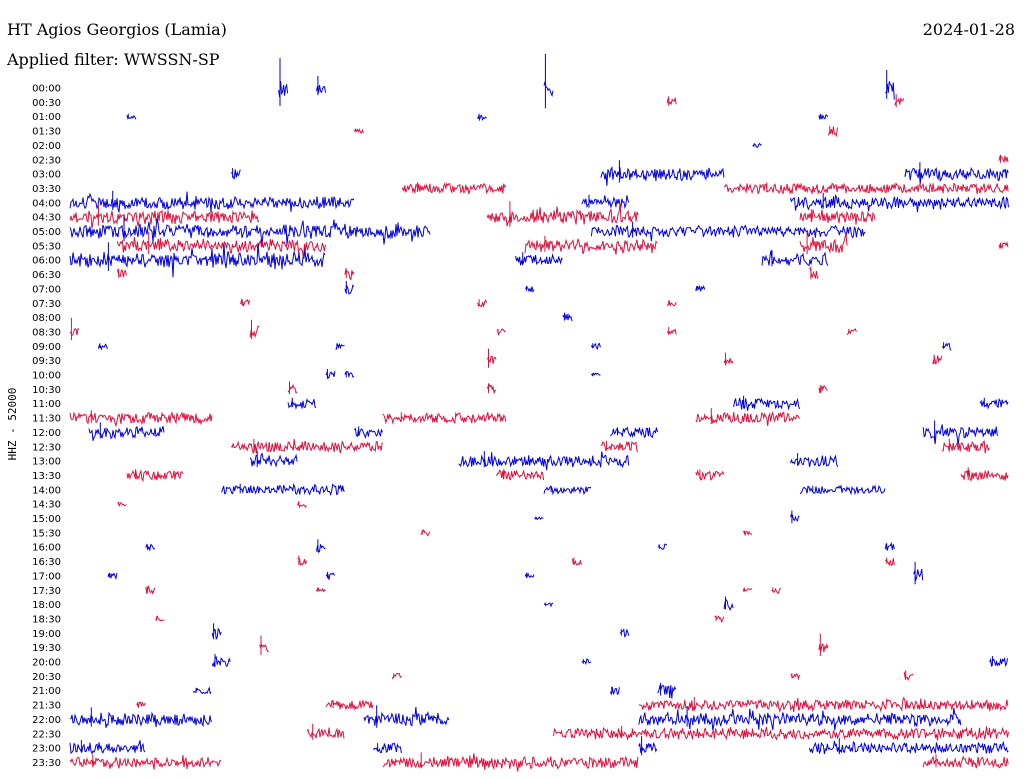 Image resolution: width=1024 pixels, height=780 pixels. Describe the element at coordinates (46, 203) in the screenshot. I see `row-tick-label: 04:00` at that location.